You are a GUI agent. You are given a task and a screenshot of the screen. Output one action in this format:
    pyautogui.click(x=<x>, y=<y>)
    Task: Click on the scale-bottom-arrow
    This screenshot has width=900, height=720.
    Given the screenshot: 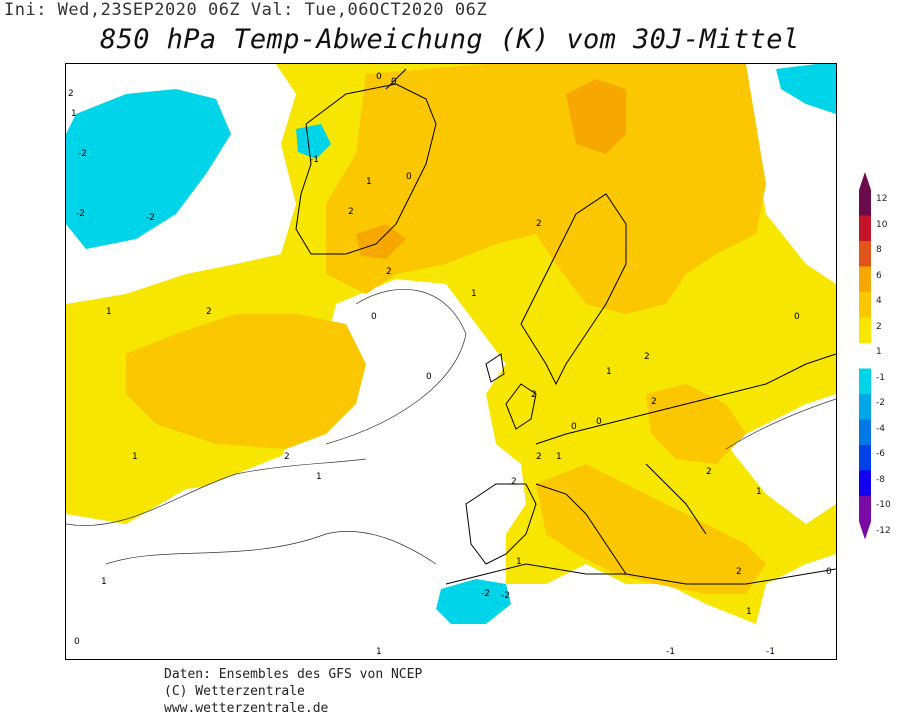 What is the action you would take?
    pyautogui.click(x=865, y=530)
    